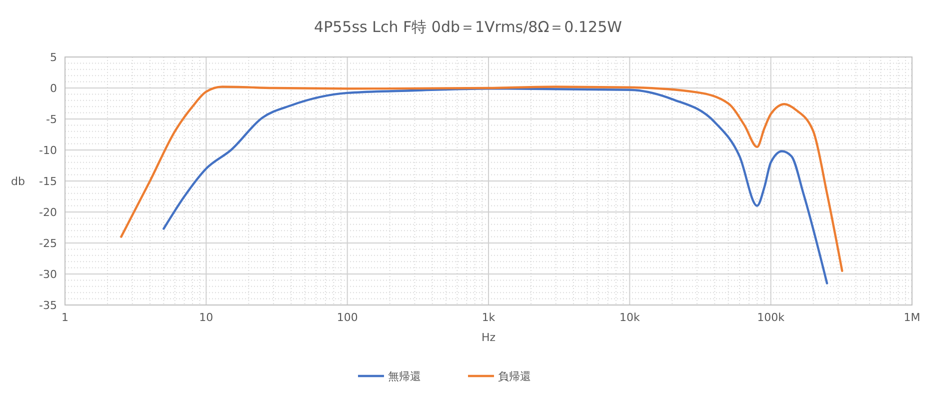 This screenshot has width=936, height=396. Describe the element at coordinates (53, 57) in the screenshot. I see `y-tick-label: 5` at that location.